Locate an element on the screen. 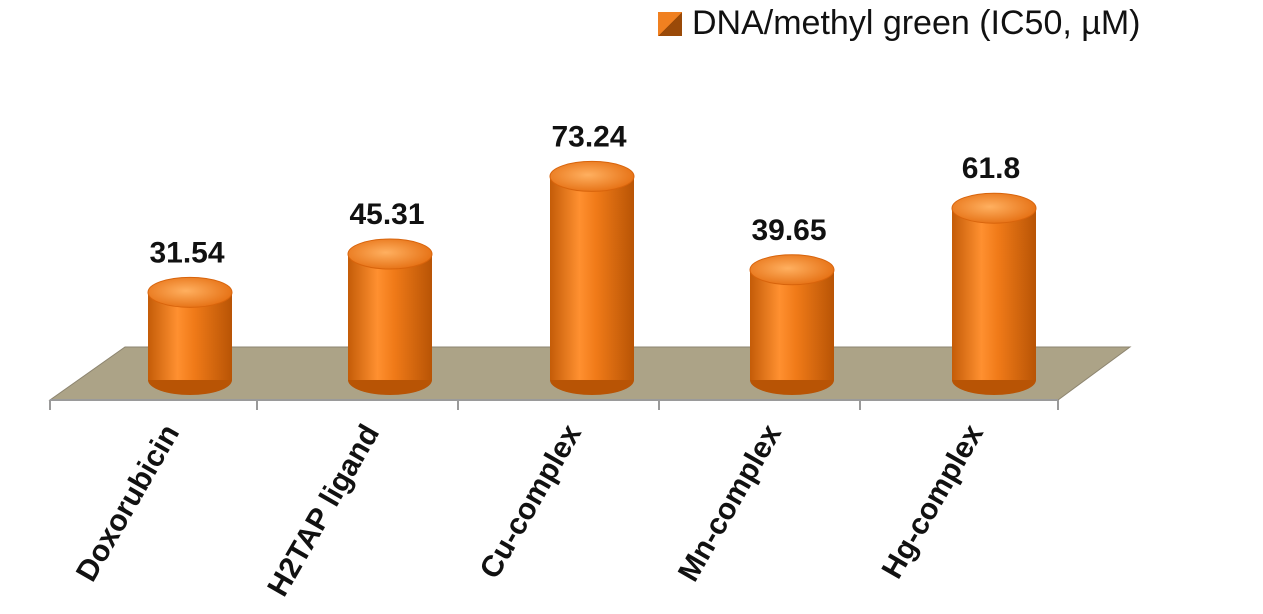  category-label: H2TAP ligand is located at coordinates (323, 510).